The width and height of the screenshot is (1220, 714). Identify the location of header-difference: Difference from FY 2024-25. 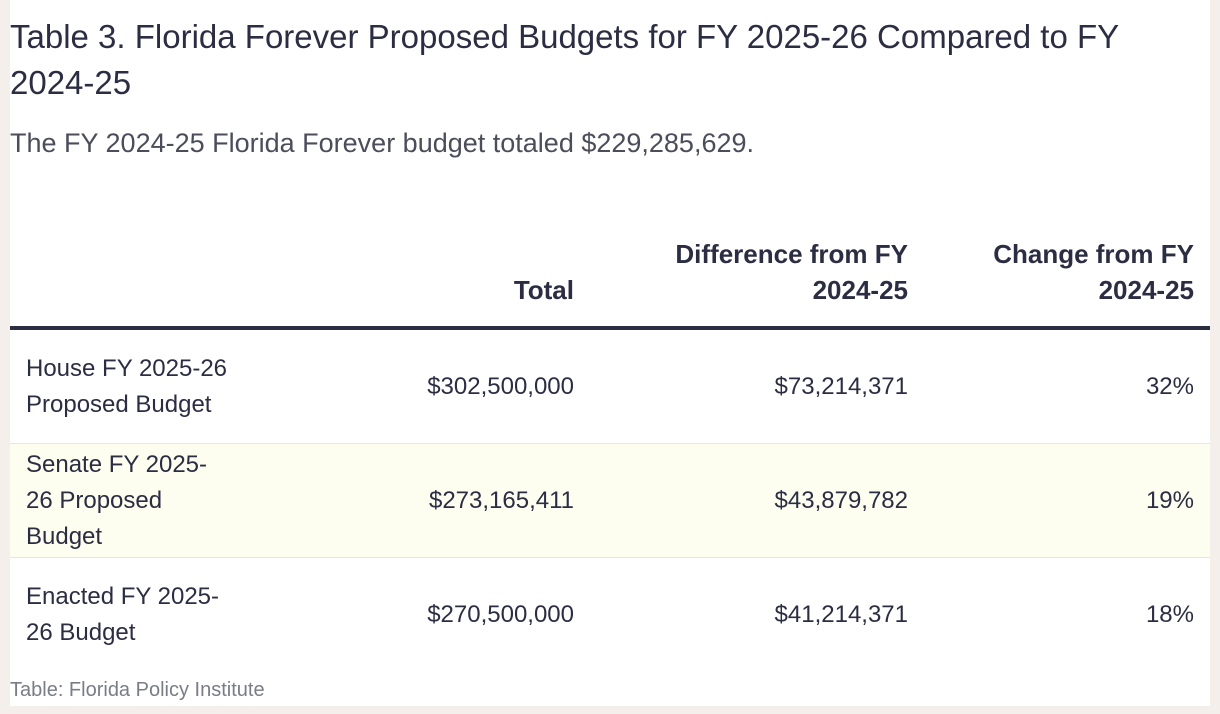
(755, 274).